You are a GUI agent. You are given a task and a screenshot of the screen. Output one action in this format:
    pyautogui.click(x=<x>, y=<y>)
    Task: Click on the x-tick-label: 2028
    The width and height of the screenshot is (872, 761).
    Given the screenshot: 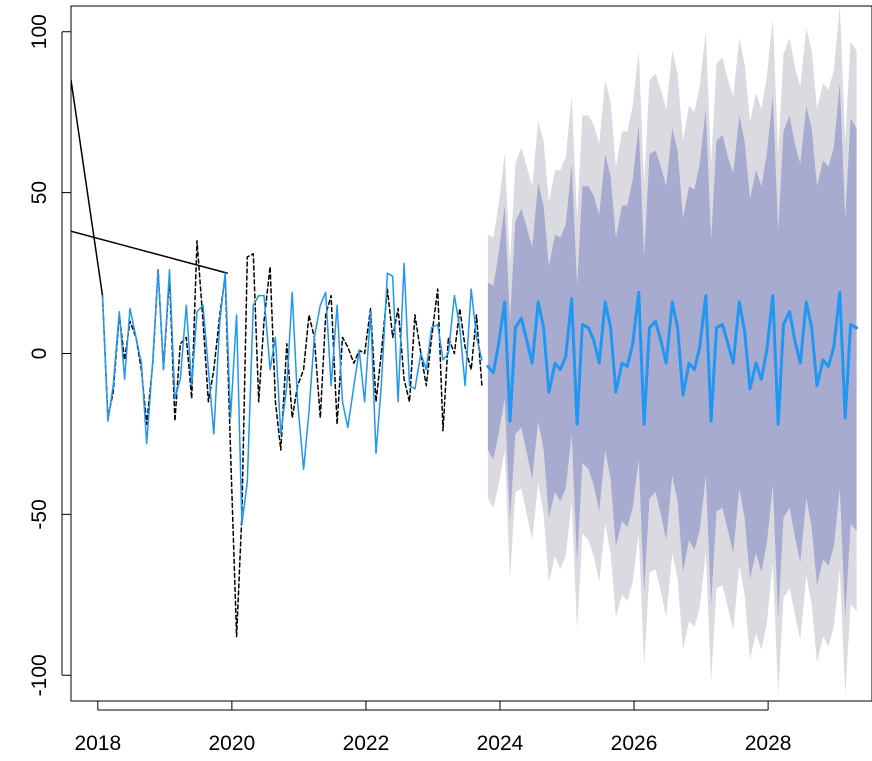 What is the action you would take?
    pyautogui.click(x=768, y=743)
    